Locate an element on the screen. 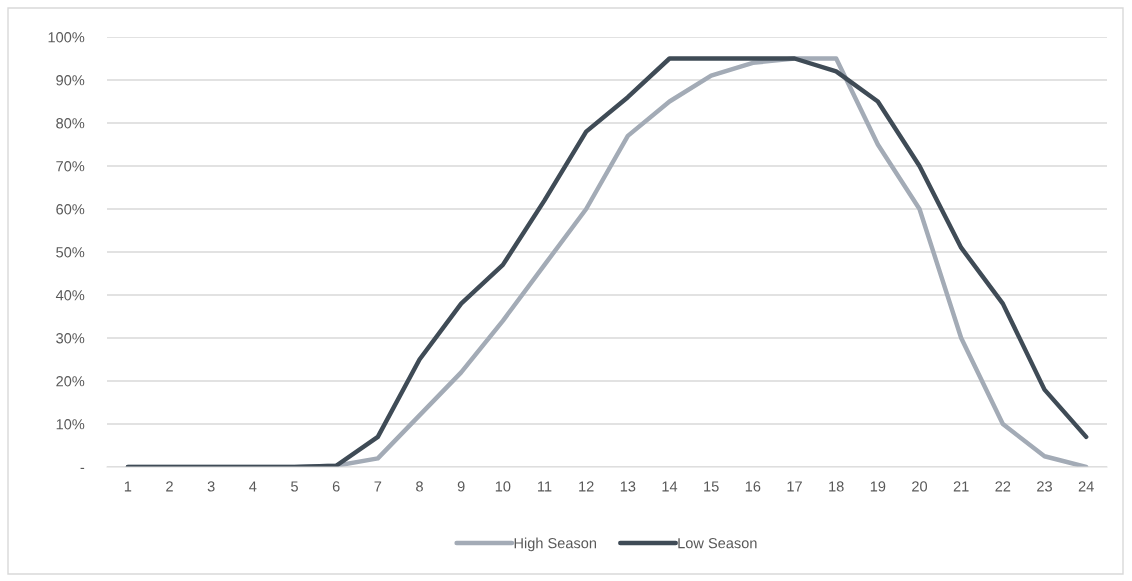 This screenshot has width=1132, height=581. y-tick-label: 20% is located at coordinates (70, 381).